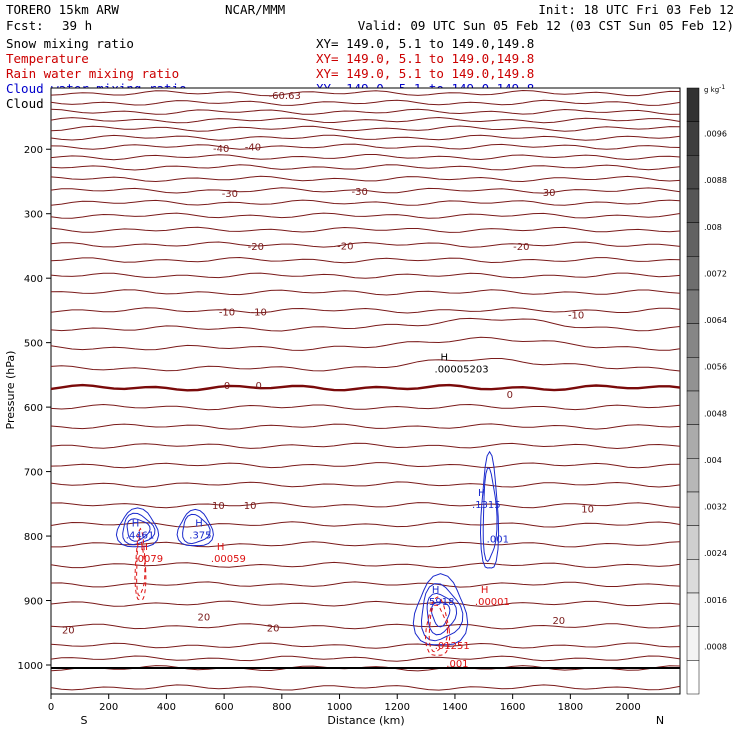 The image size is (740, 740). I want to click on colorbar-label: .0072, so click(715, 273).